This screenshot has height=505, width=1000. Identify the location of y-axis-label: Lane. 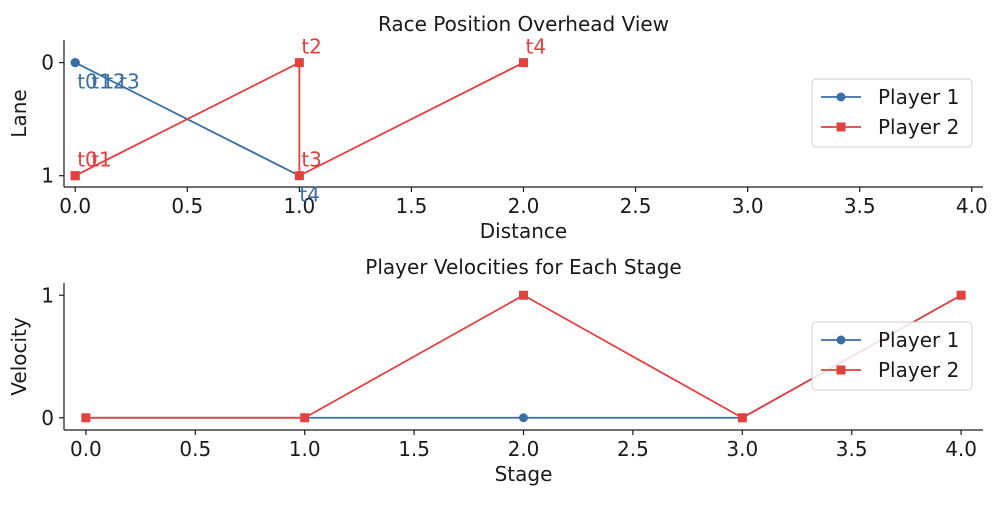
(19, 113).